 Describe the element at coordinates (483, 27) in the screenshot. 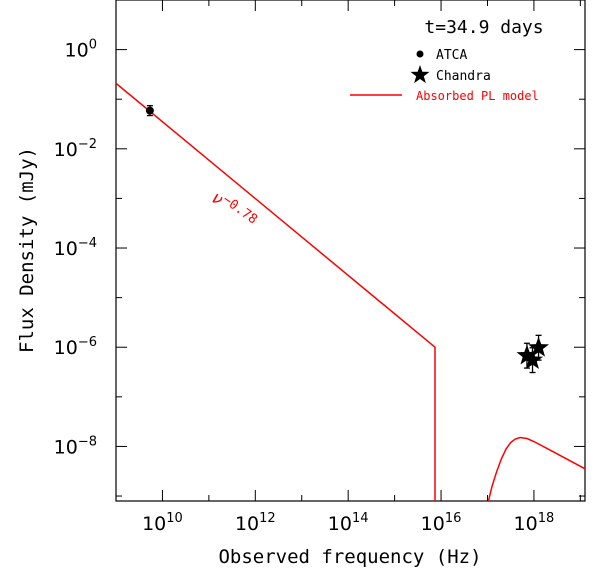

I see `chart-title: t=34.9 days` at that location.